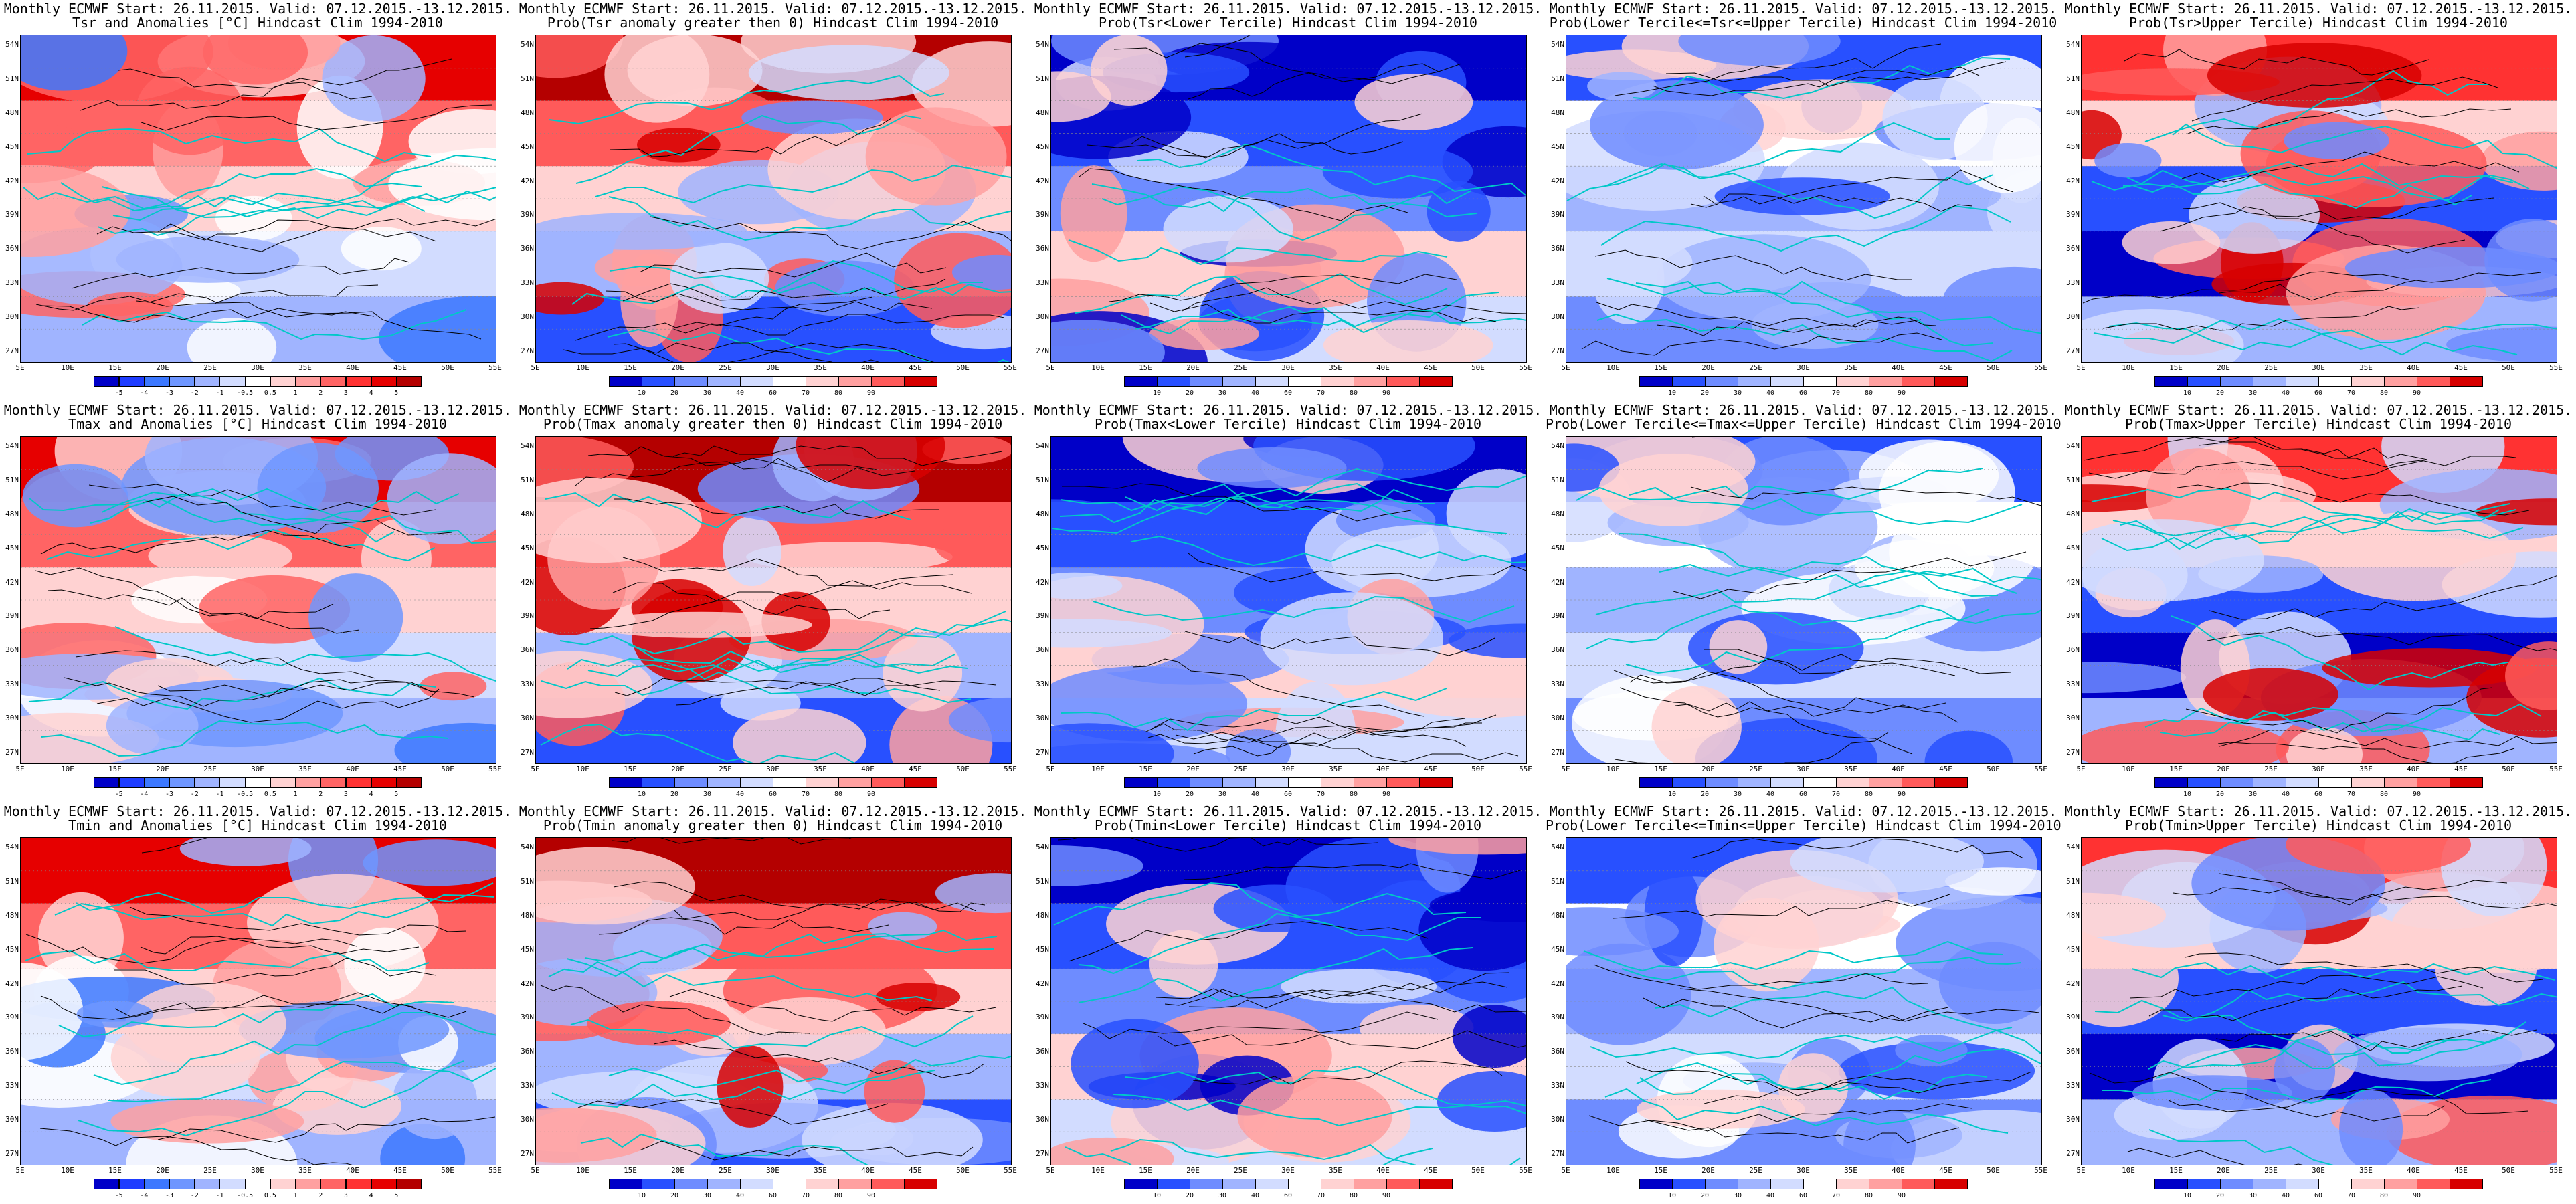 The width and height of the screenshot is (2576, 1204). What do you see at coordinates (12, 479) in the screenshot?
I see `lat-tick-label: 51N` at bounding box center [12, 479].